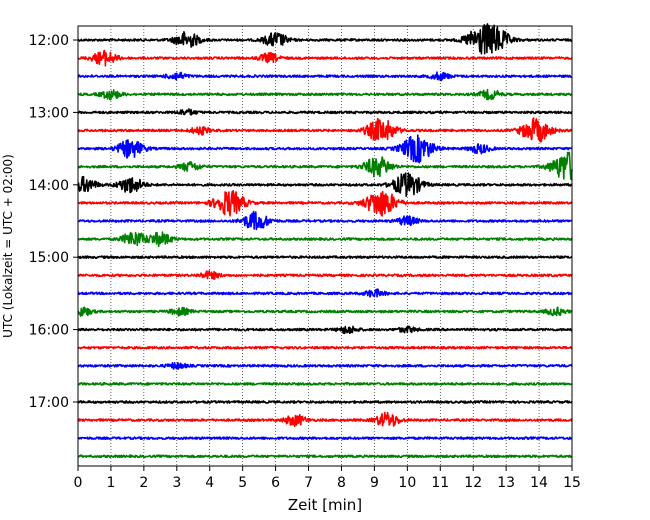 This screenshot has height=520, width=650. I want to click on x-tick-label: 13, so click(506, 483).